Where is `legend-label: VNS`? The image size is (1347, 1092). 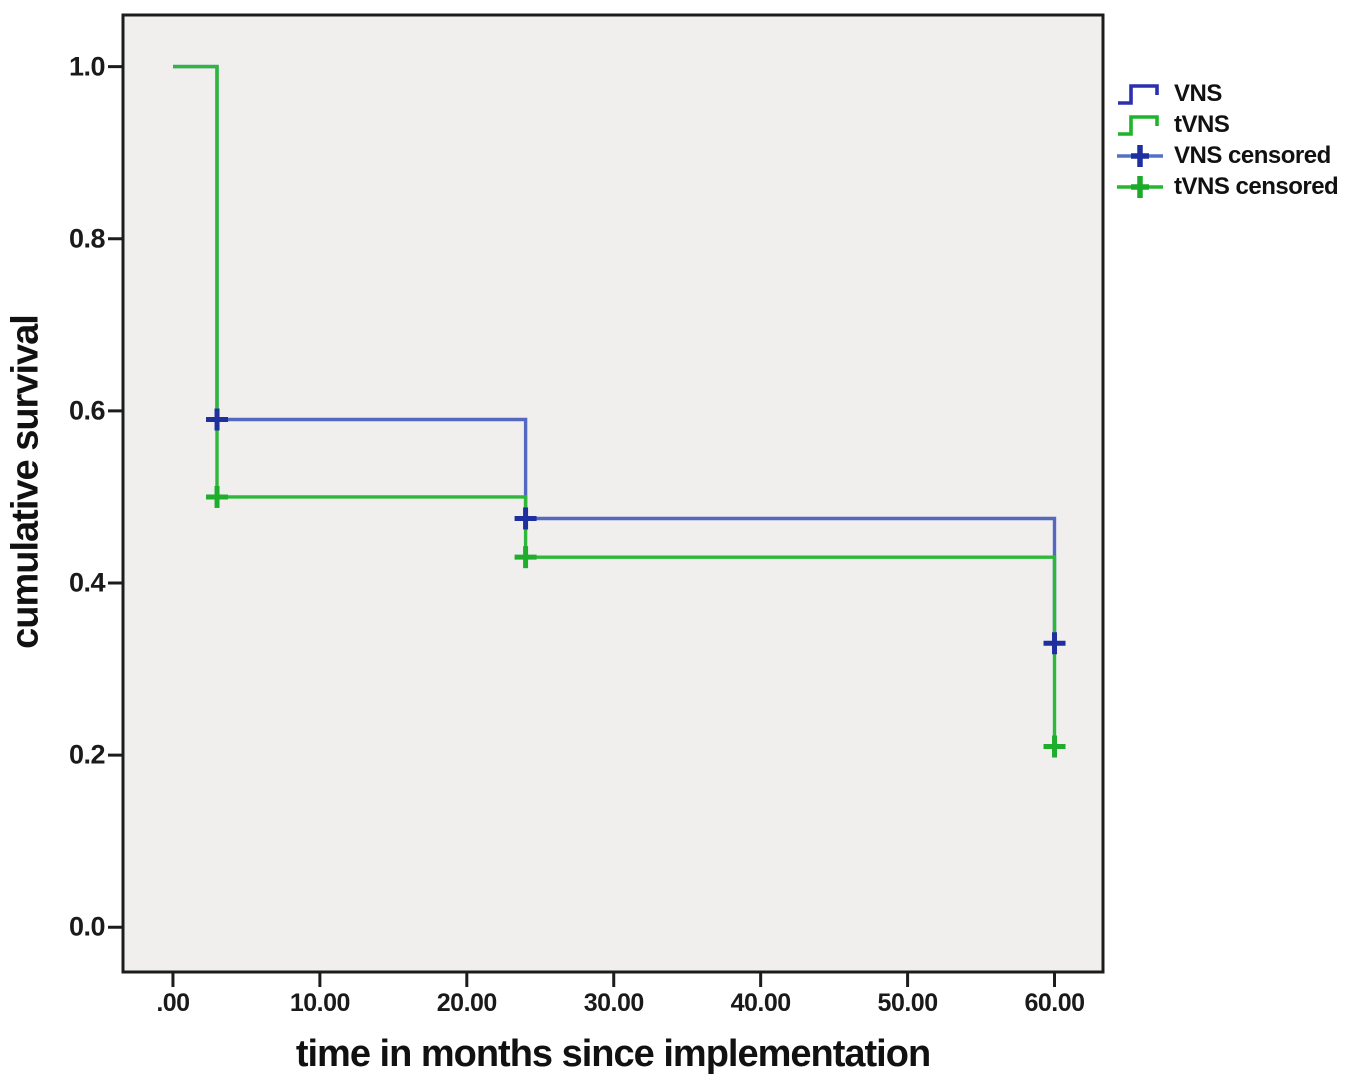
legend-label: VNS is located at coordinates (1198, 93).